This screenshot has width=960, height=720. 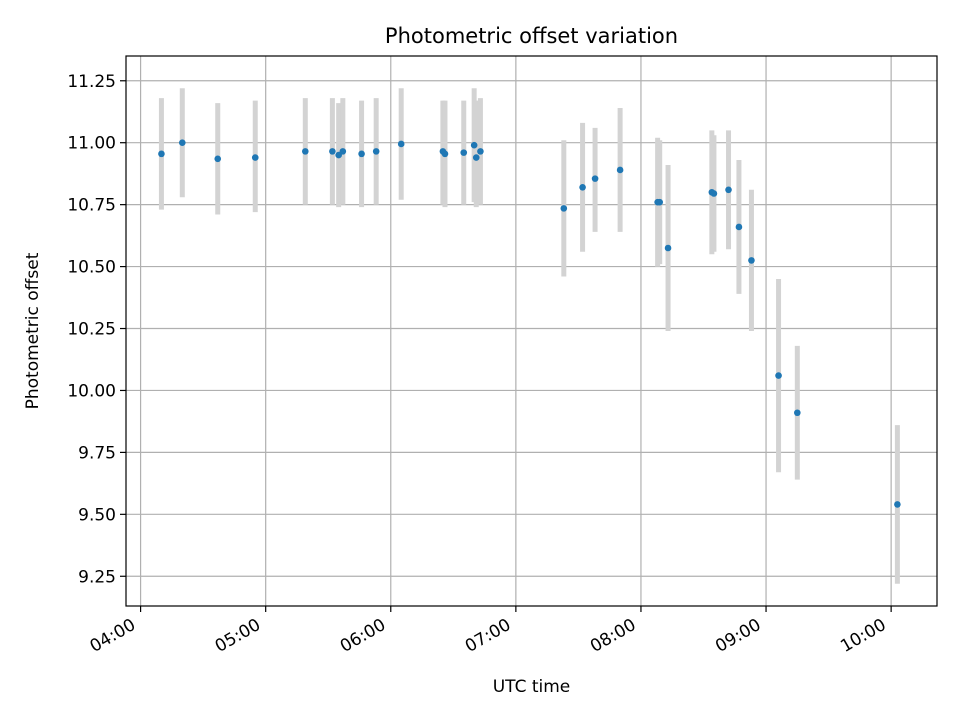 I want to click on y-tick-label: 9.25, so click(x=97, y=577).